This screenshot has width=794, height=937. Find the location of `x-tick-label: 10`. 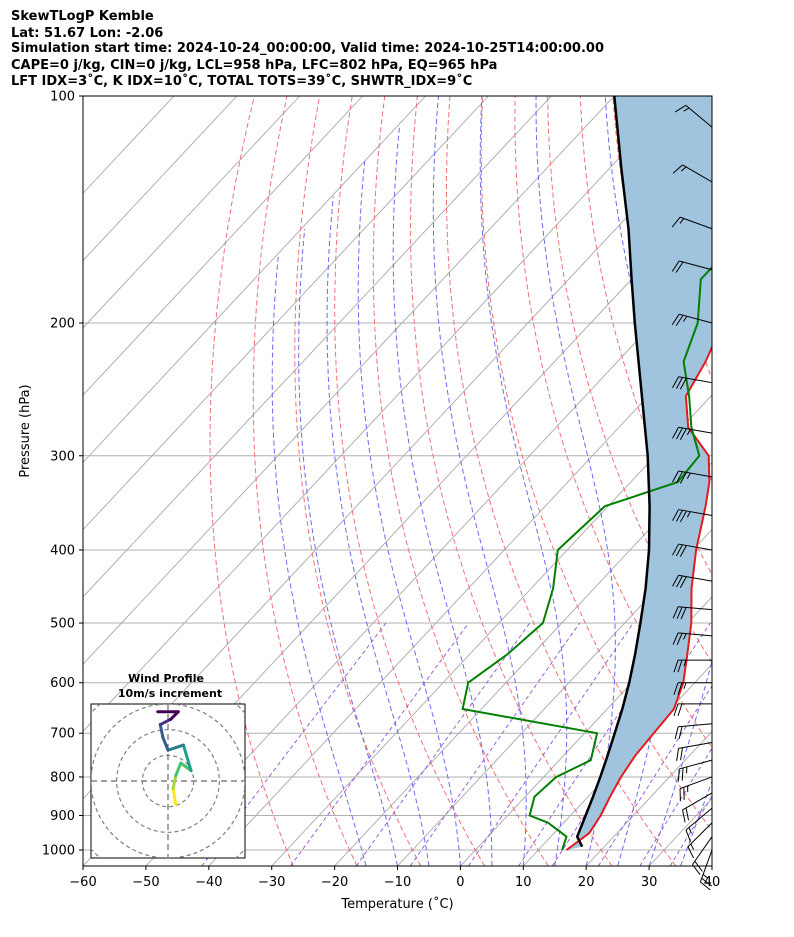

x-tick-label: 10 is located at coordinates (523, 882).